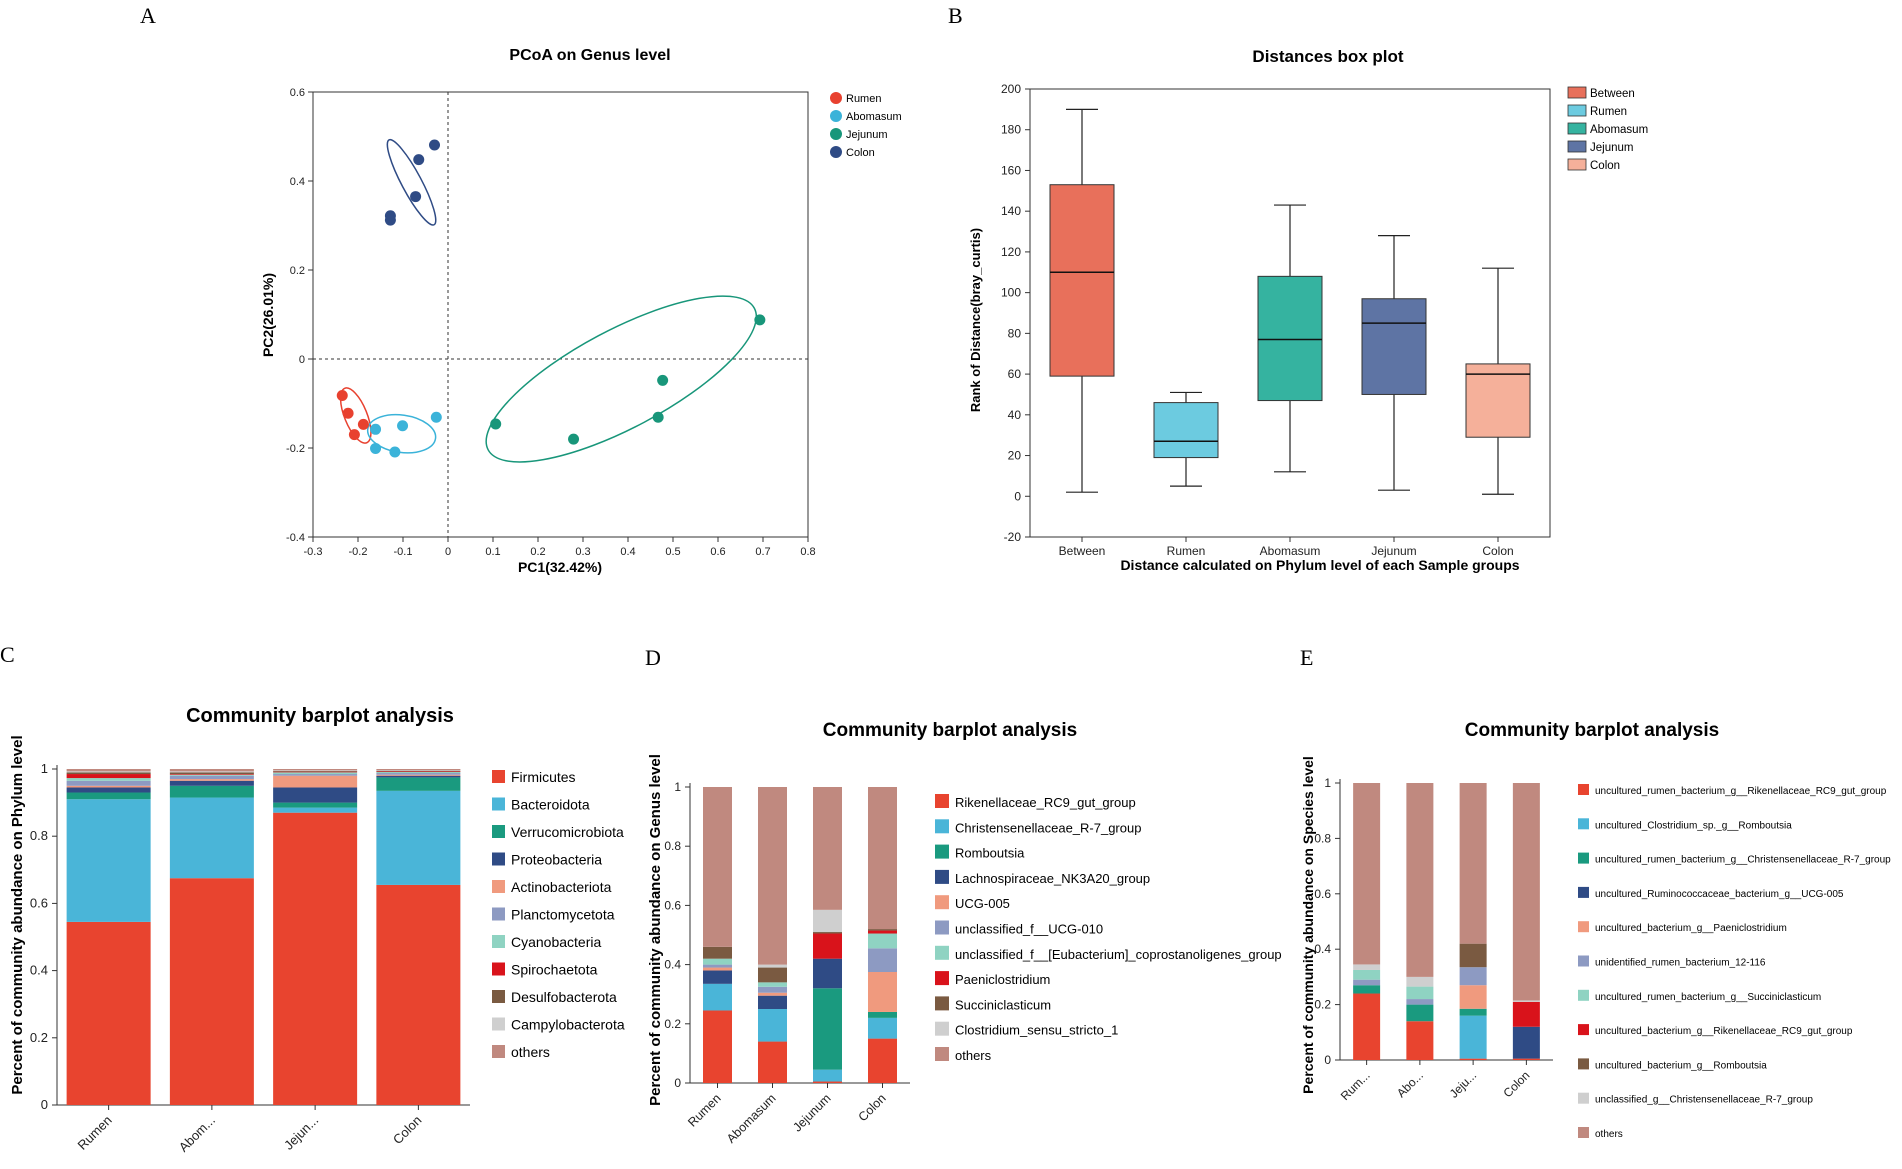  What do you see at coordinates (1473, 1059) in the screenshot?
I see `bar-segment-jeju-uncultured-rumen-bacterium-g-rikenellaceae-rc9-gut-group` at bounding box center [1473, 1059].